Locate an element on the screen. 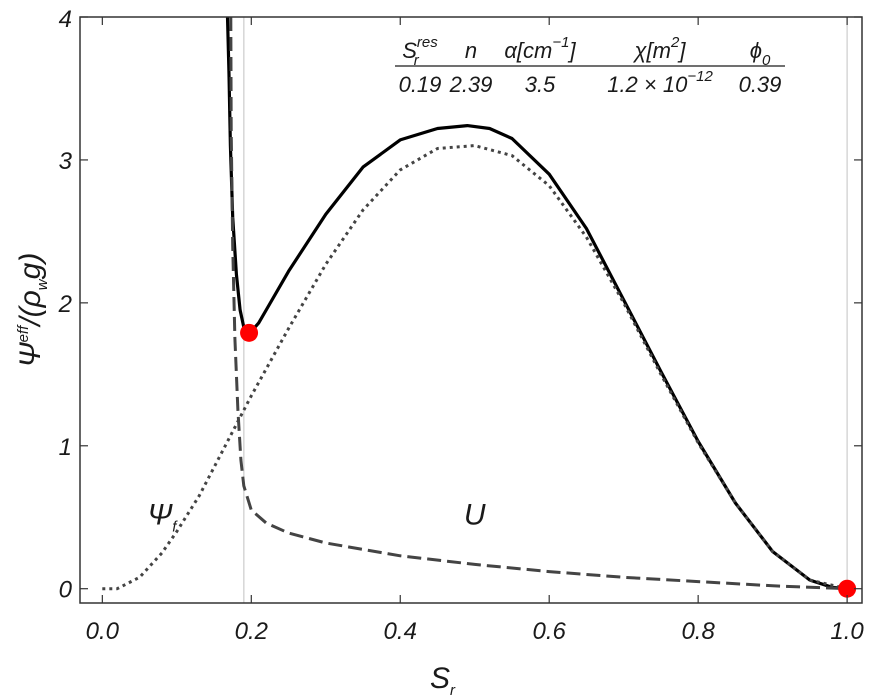  param-value-4: 0.39 is located at coordinates (760, 84).